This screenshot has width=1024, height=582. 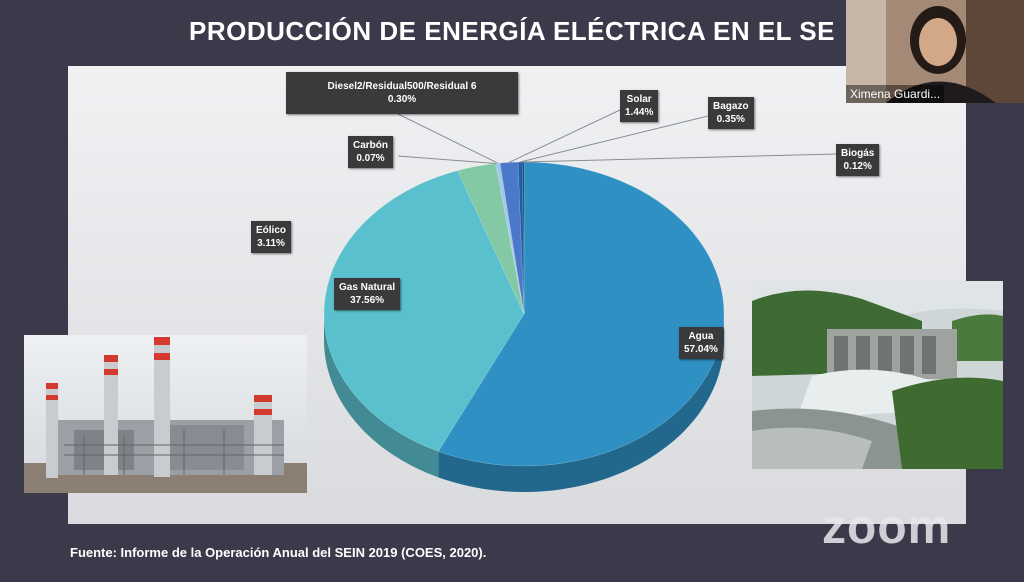 What do you see at coordinates (402, 86) in the screenshot?
I see `label-diesel-name: Diesel2/Residual500/Residual 6` at bounding box center [402, 86].